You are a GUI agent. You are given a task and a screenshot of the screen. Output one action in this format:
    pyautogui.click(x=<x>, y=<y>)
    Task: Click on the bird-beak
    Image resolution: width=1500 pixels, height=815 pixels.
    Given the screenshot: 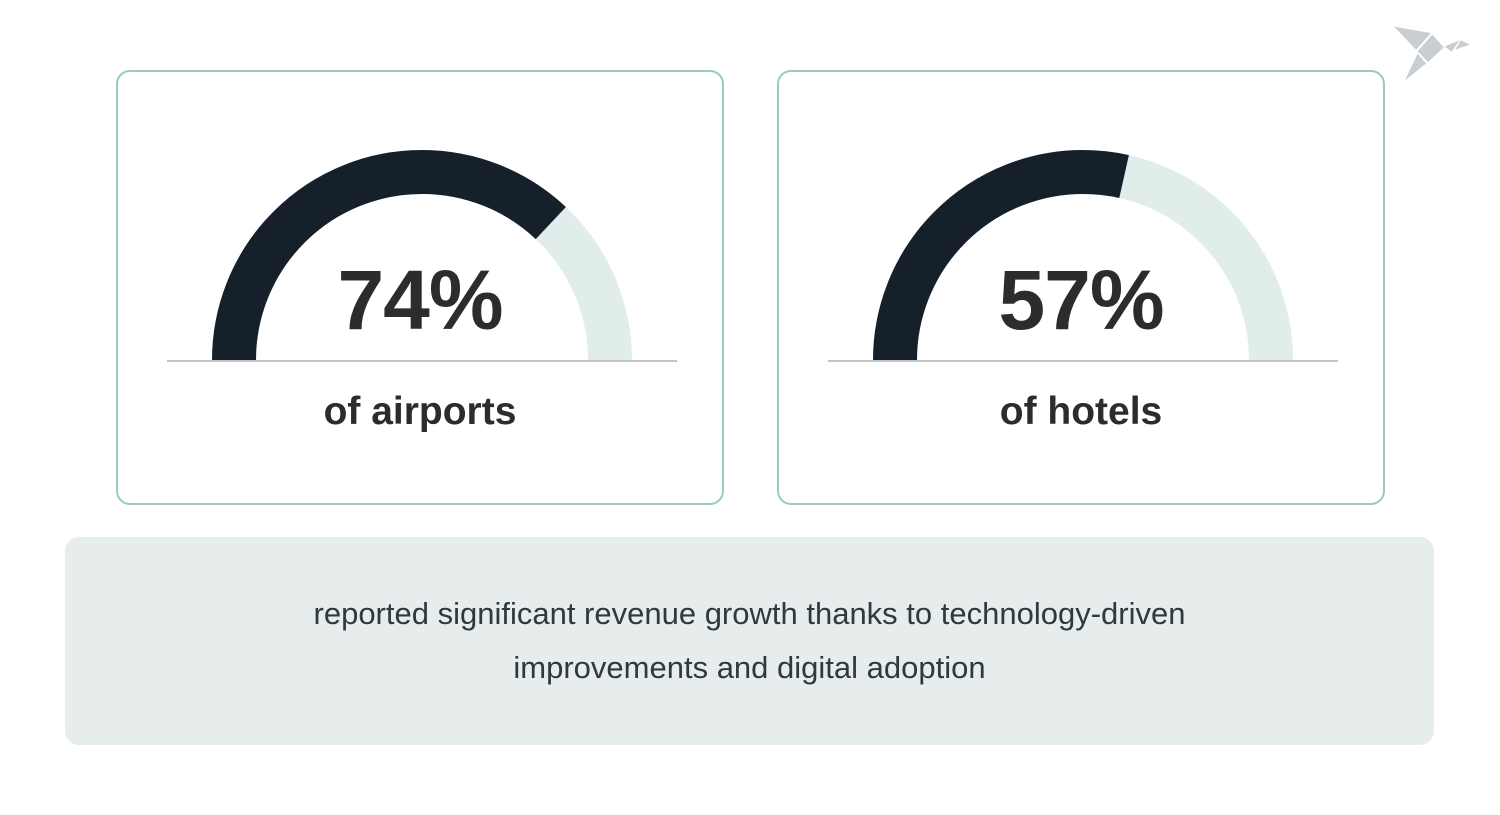 What is the action you would take?
    pyautogui.click(x=1462, y=45)
    